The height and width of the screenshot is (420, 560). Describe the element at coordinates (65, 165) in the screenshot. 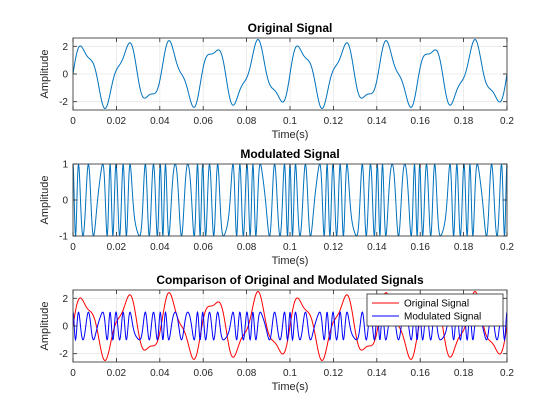

I see `y-tick-label: 1` at that location.